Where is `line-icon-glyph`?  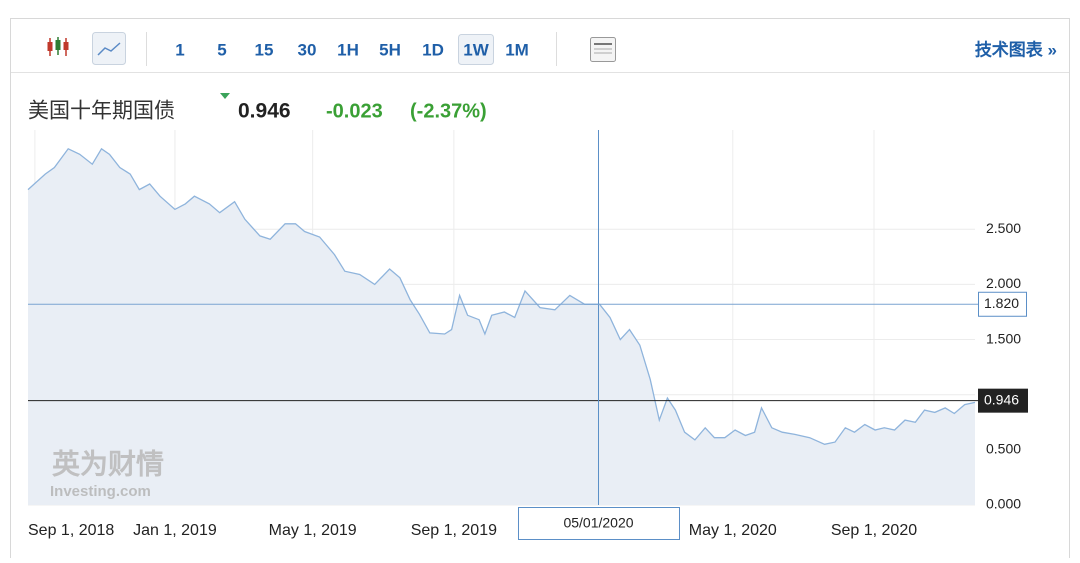
line-icon-glyph is located at coordinates (109, 49).